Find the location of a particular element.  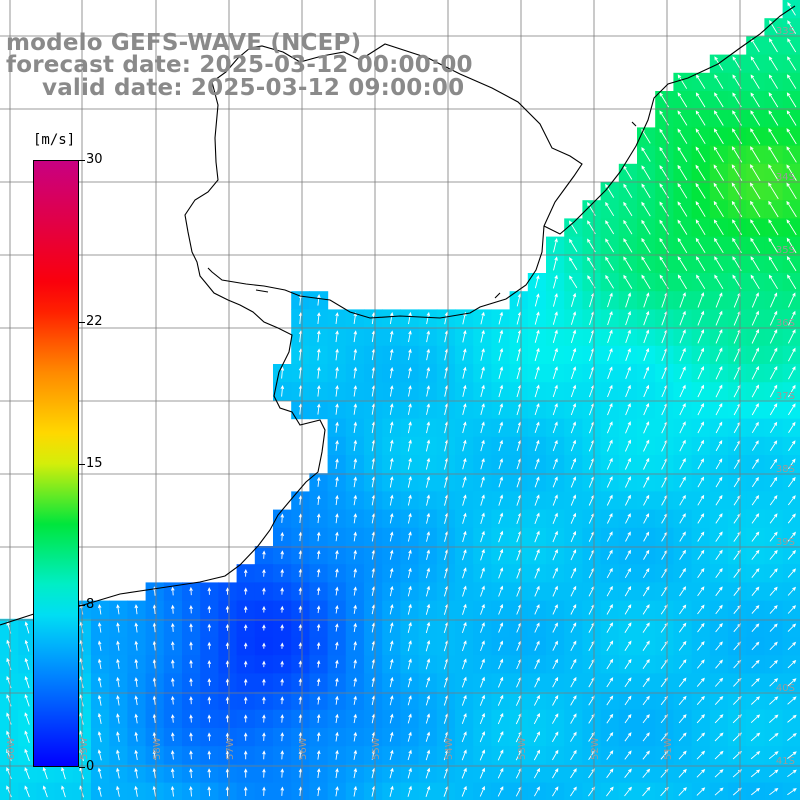

longitude-labels: 60W 59W 58W 57W 56W 55W 54W 53W 52W 51W is located at coordinates (340, 748).